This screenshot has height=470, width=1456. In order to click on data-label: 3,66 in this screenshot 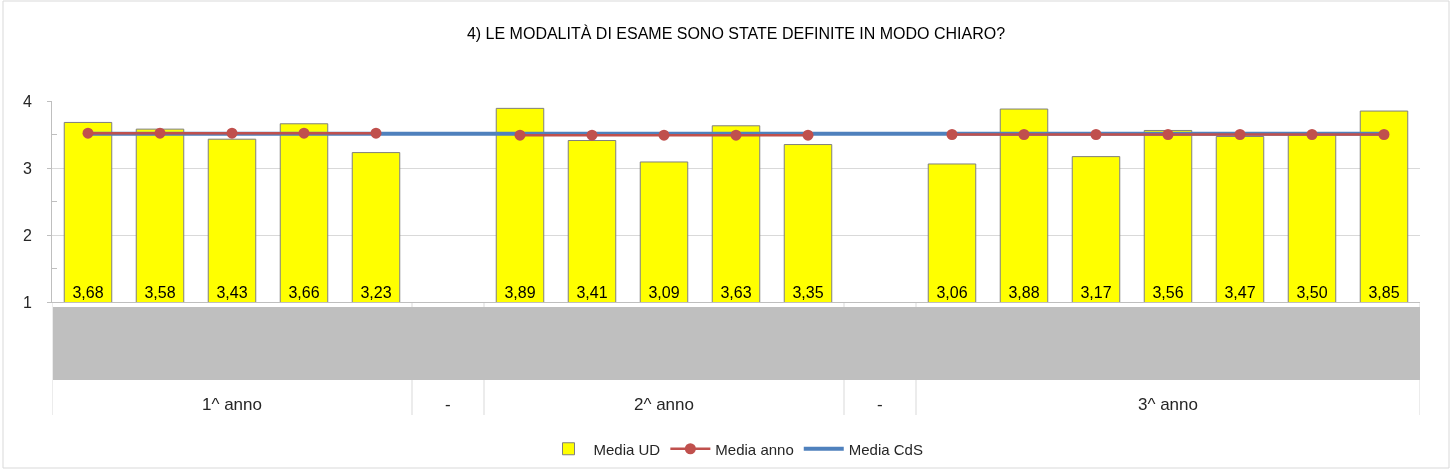, I will do `click(304, 292)`.